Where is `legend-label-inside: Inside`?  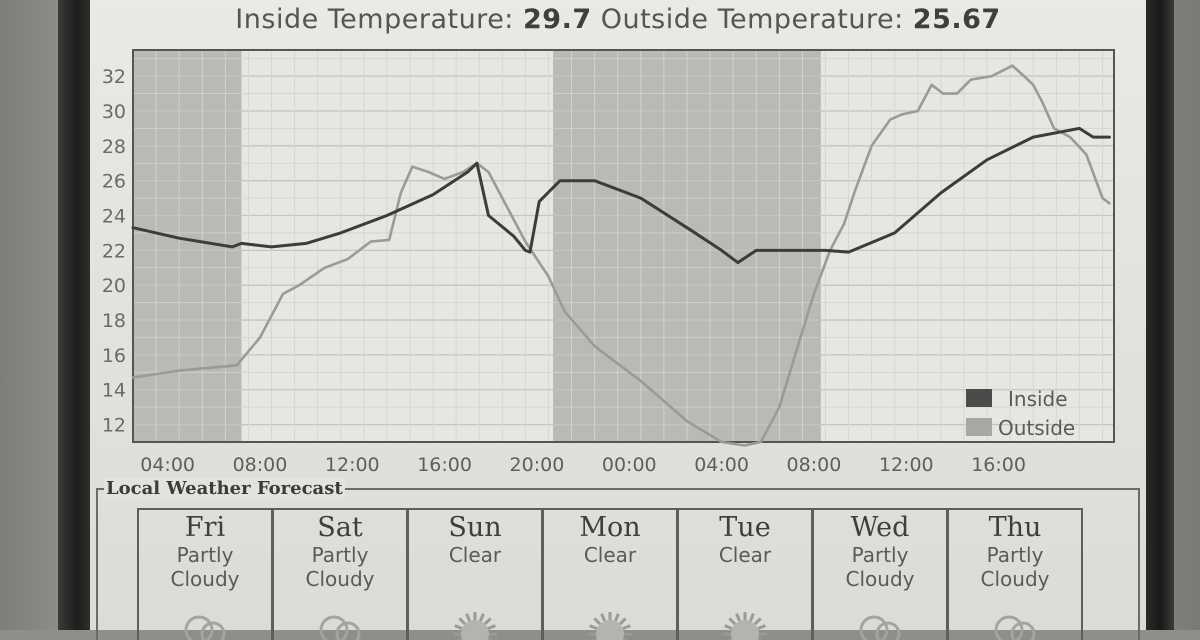 legend-label-inside: Inside is located at coordinates (1038, 399).